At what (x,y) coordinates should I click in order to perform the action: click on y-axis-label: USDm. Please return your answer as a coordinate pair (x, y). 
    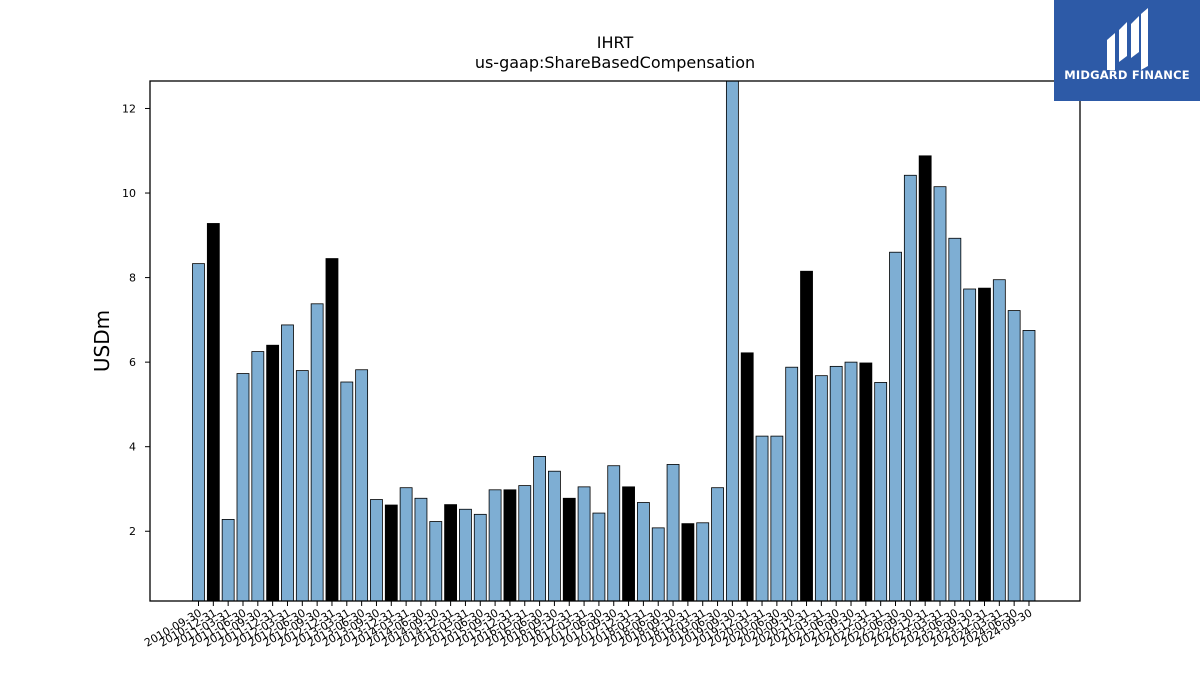
    Looking at the image, I should click on (102, 341).